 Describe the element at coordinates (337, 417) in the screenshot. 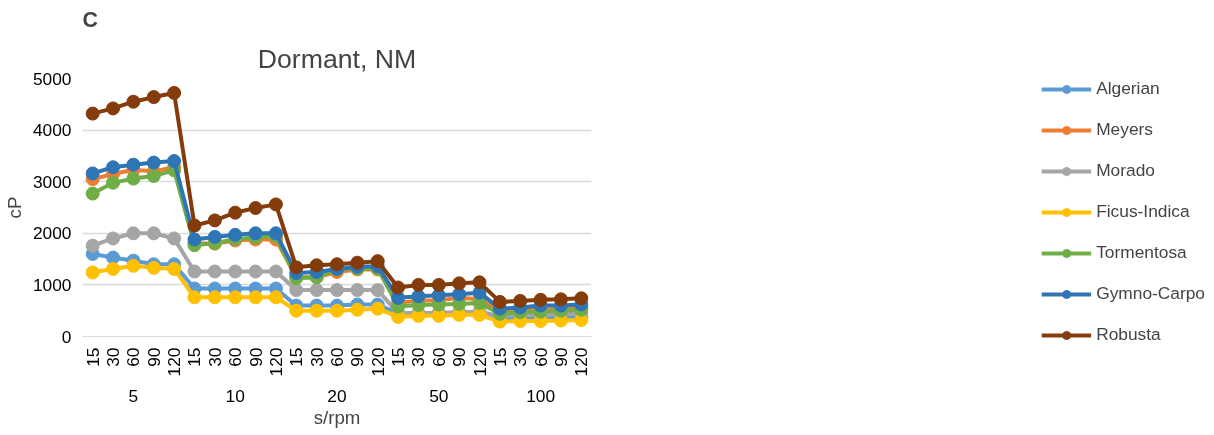

I see `x-axis-title: s/rpm` at that location.